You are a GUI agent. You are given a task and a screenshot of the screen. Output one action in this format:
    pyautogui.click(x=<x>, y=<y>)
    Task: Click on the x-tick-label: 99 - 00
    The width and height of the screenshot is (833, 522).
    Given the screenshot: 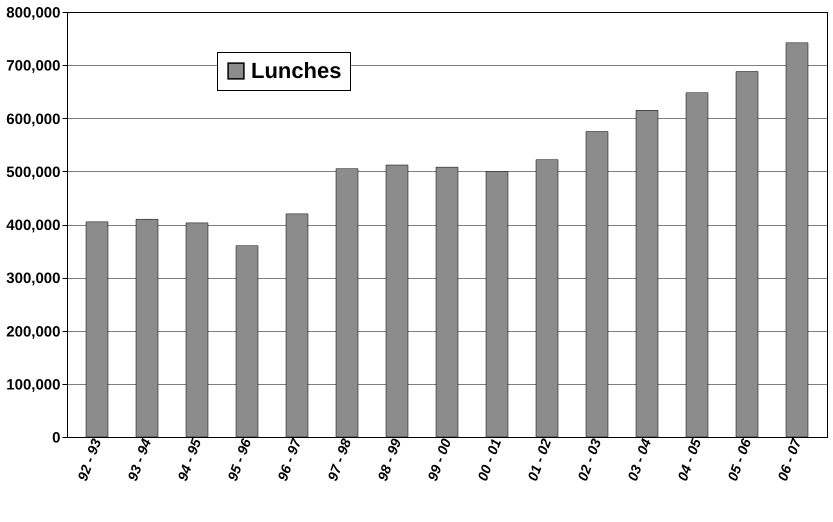 What is the action you would take?
    pyautogui.click(x=439, y=459)
    